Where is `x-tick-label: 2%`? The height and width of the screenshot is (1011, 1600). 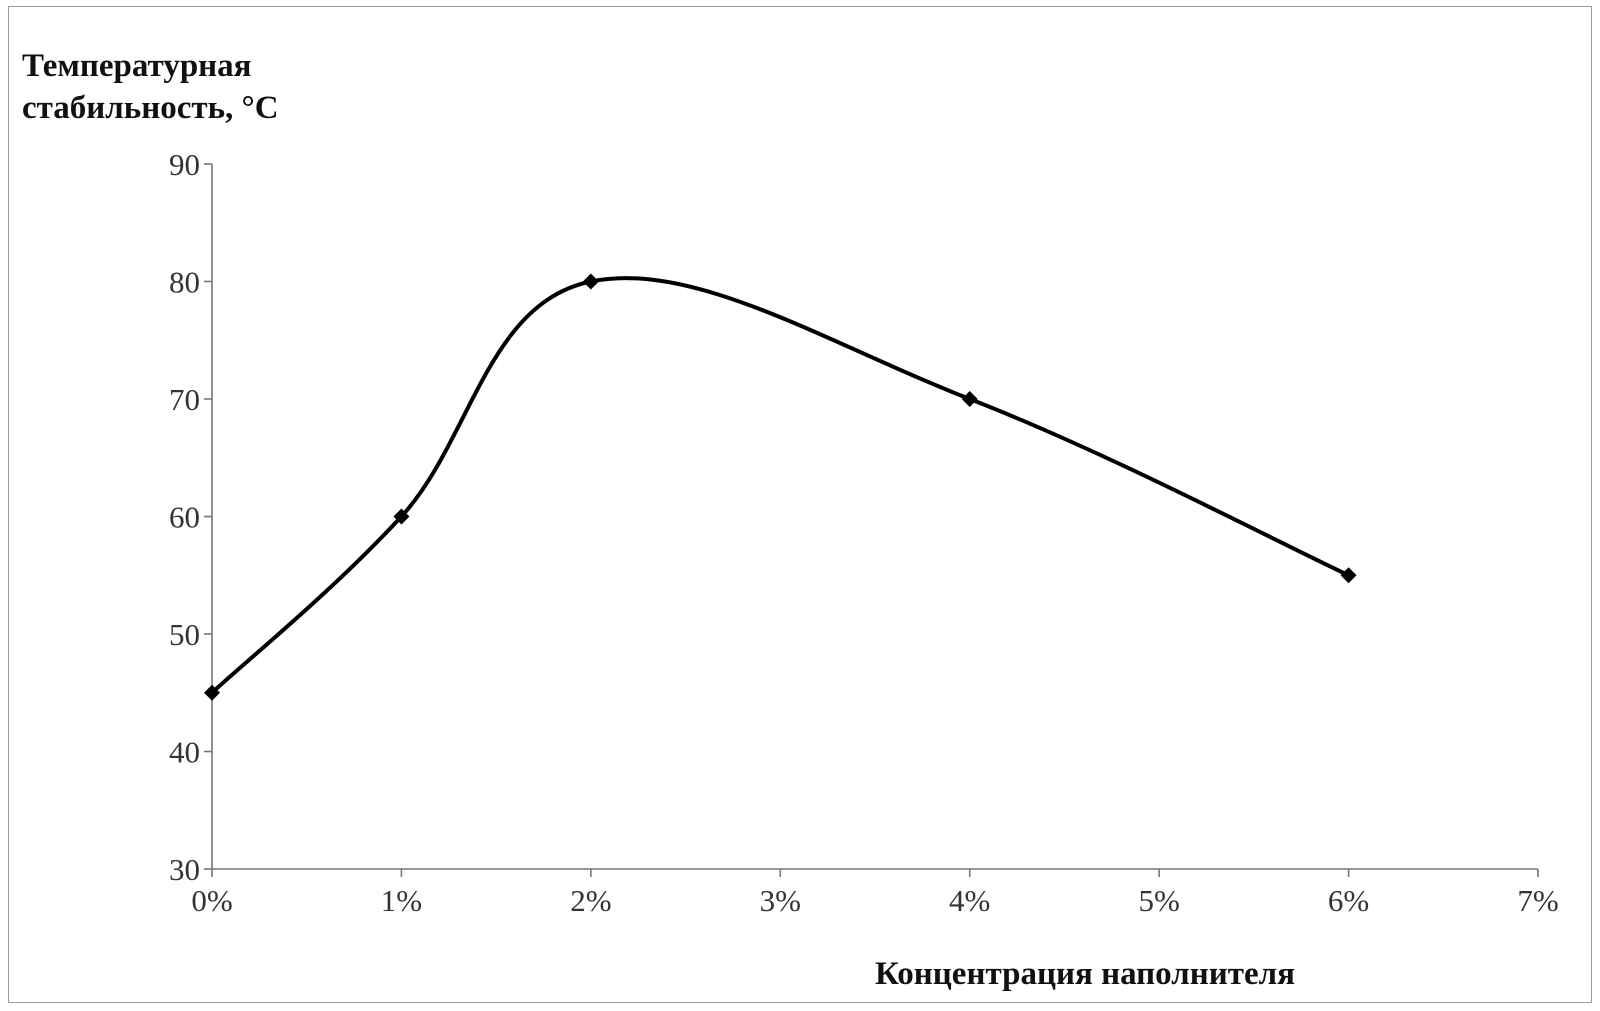 x-tick-label: 2% is located at coordinates (590, 900).